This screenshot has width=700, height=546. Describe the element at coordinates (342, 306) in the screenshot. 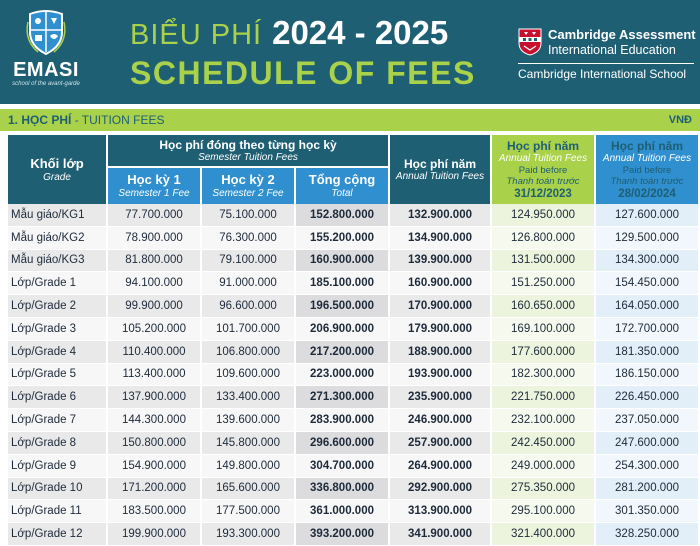

I see `fee-cell: 196.500.000` at that location.